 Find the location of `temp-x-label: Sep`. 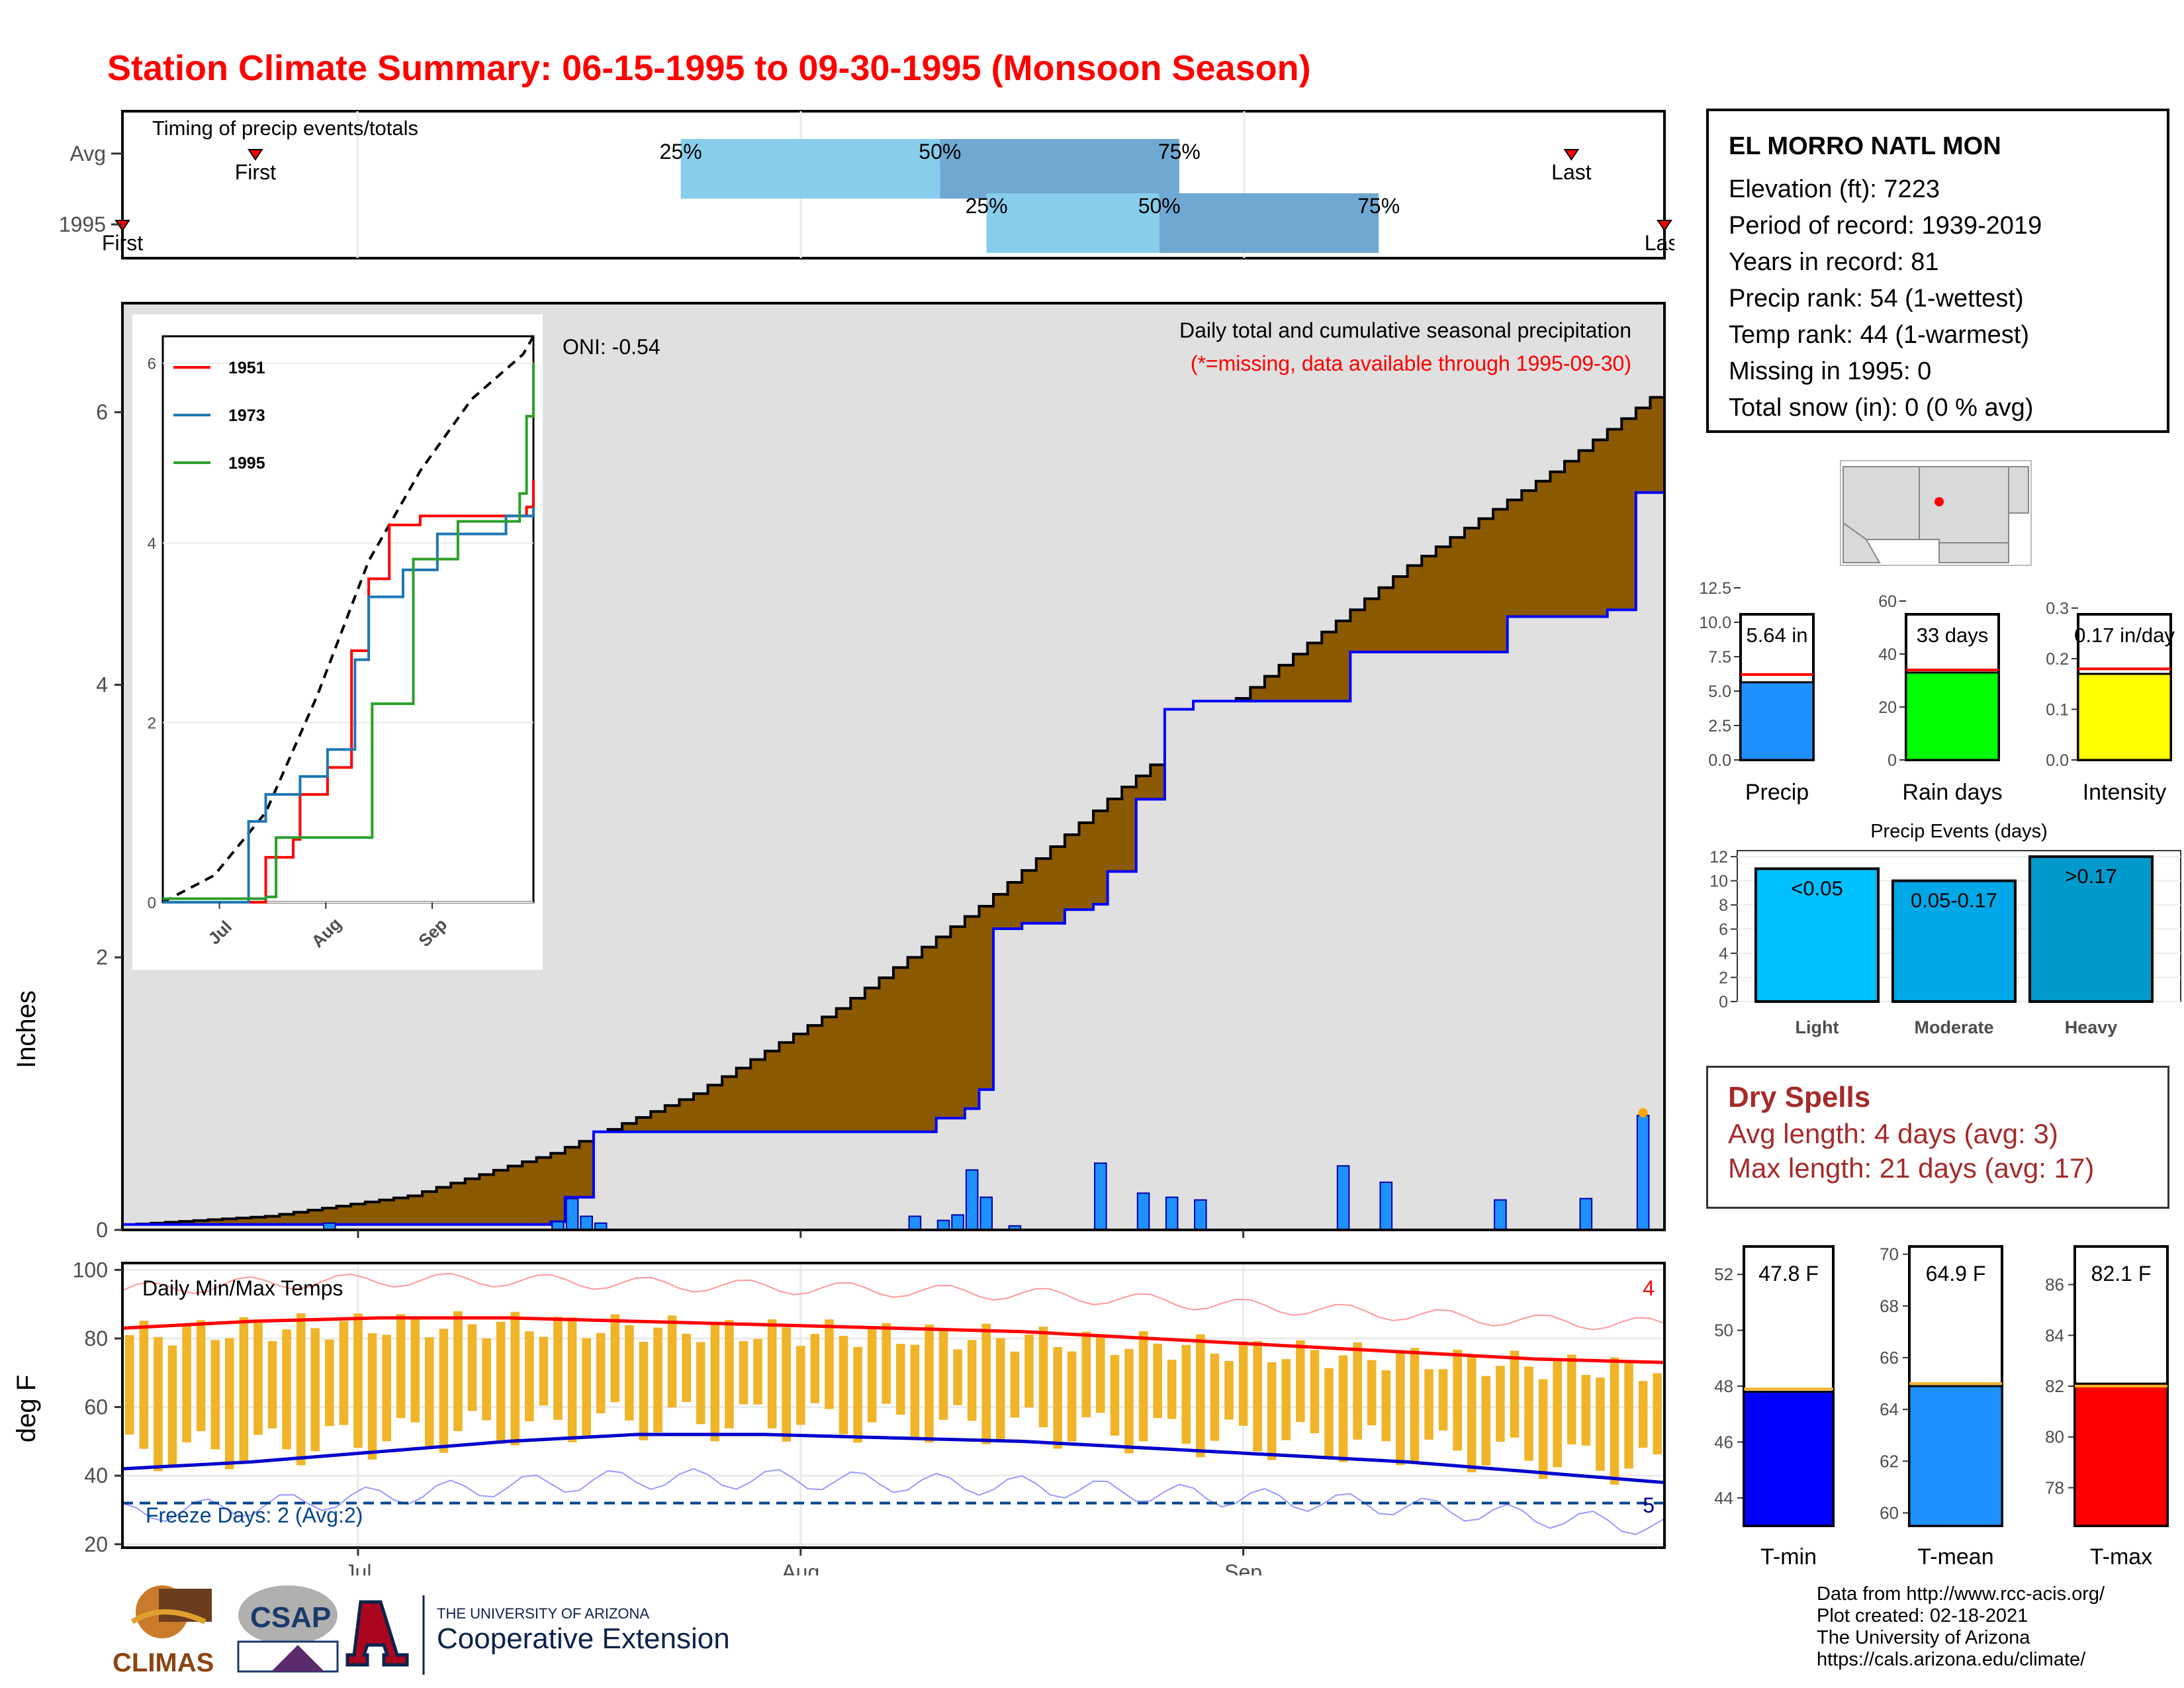

temp-x-label: Sep is located at coordinates (1243, 1567).